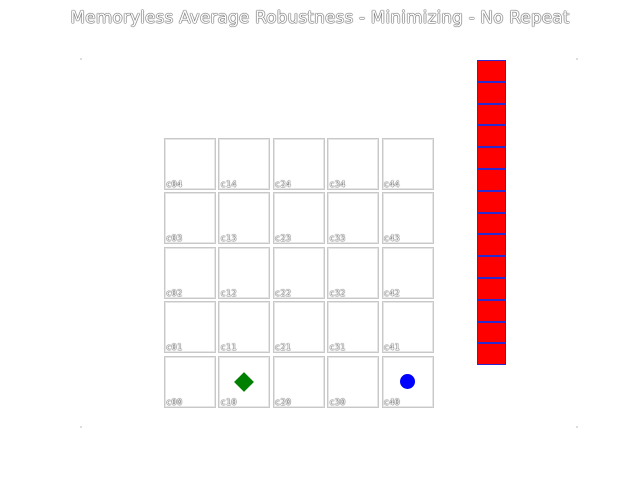  Describe the element at coordinates (391, 348) in the screenshot. I see `cell-label: c41` at that location.